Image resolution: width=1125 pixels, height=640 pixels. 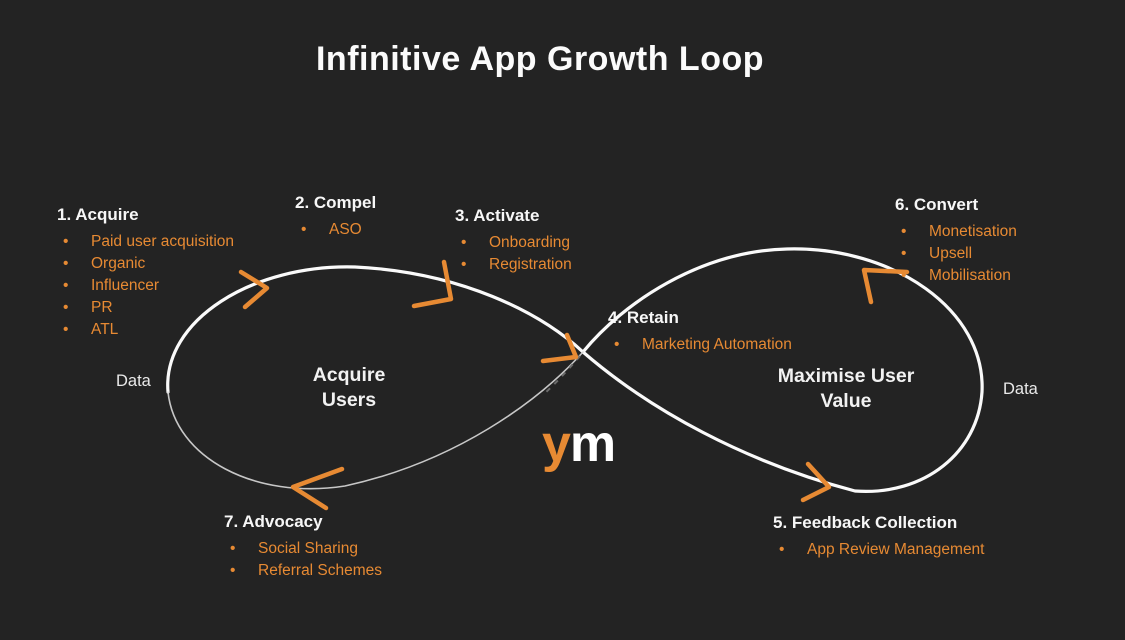 What do you see at coordinates (254, 289) in the screenshot?
I see `flow-arrow-acquire-icon` at bounding box center [254, 289].